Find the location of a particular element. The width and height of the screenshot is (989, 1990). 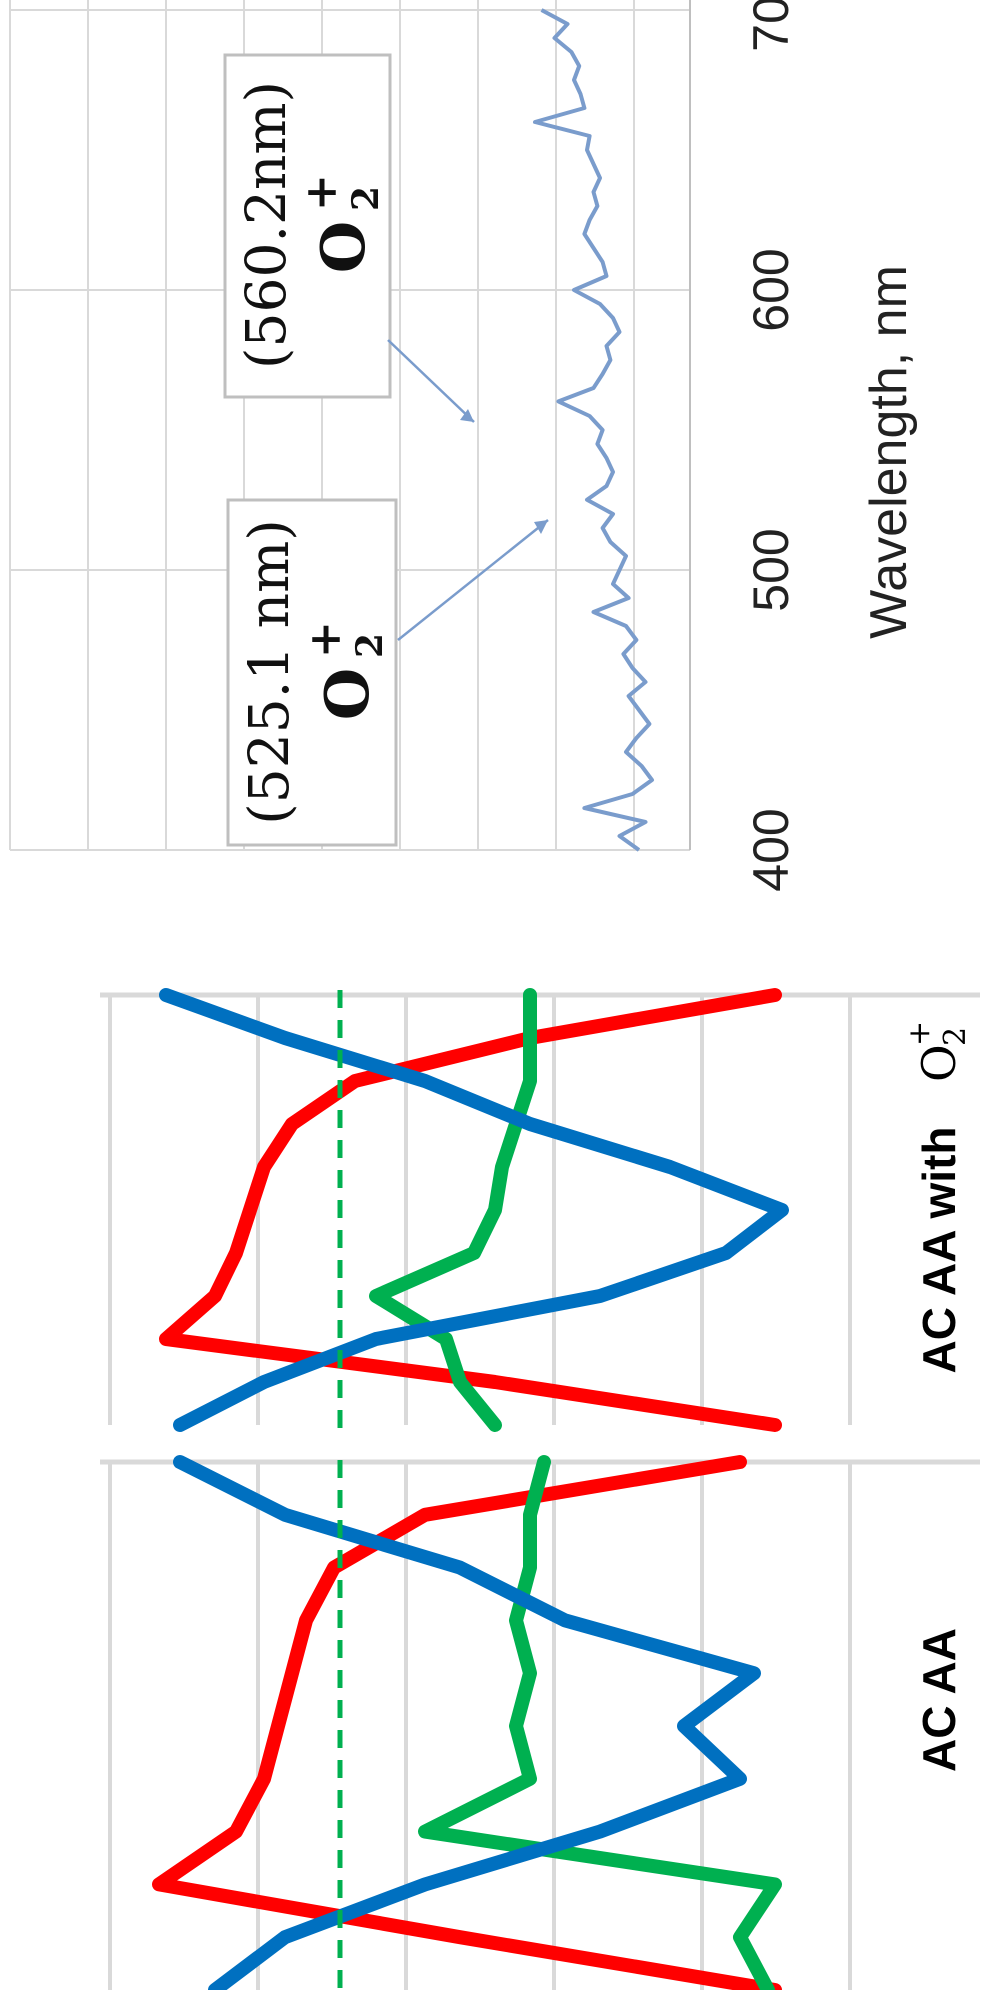

panel-title-ac-aa-with-o2: AC AA with O 2 + is located at coordinates (937, 1197).